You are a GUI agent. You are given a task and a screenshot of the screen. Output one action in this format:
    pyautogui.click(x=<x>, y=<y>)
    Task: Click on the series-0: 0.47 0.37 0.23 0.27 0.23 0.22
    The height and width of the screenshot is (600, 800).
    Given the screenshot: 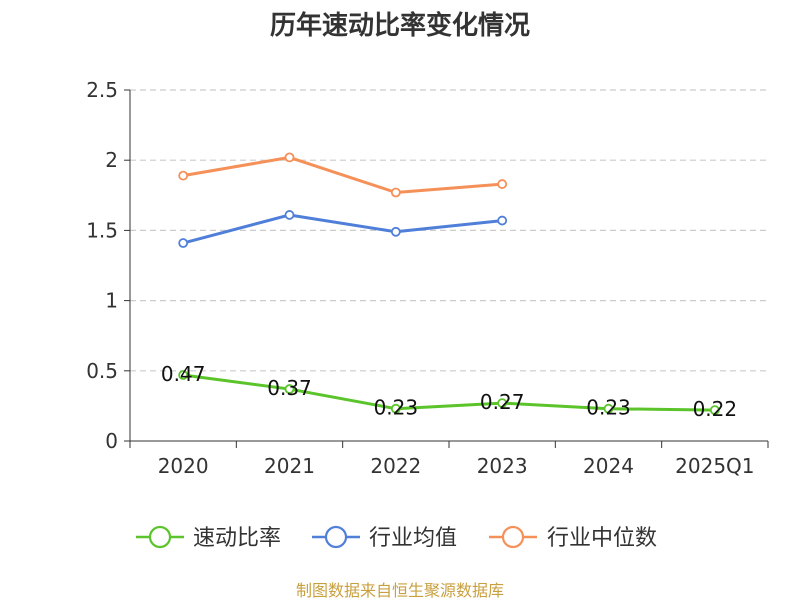 What is the action you would take?
    pyautogui.click(x=449, y=391)
    